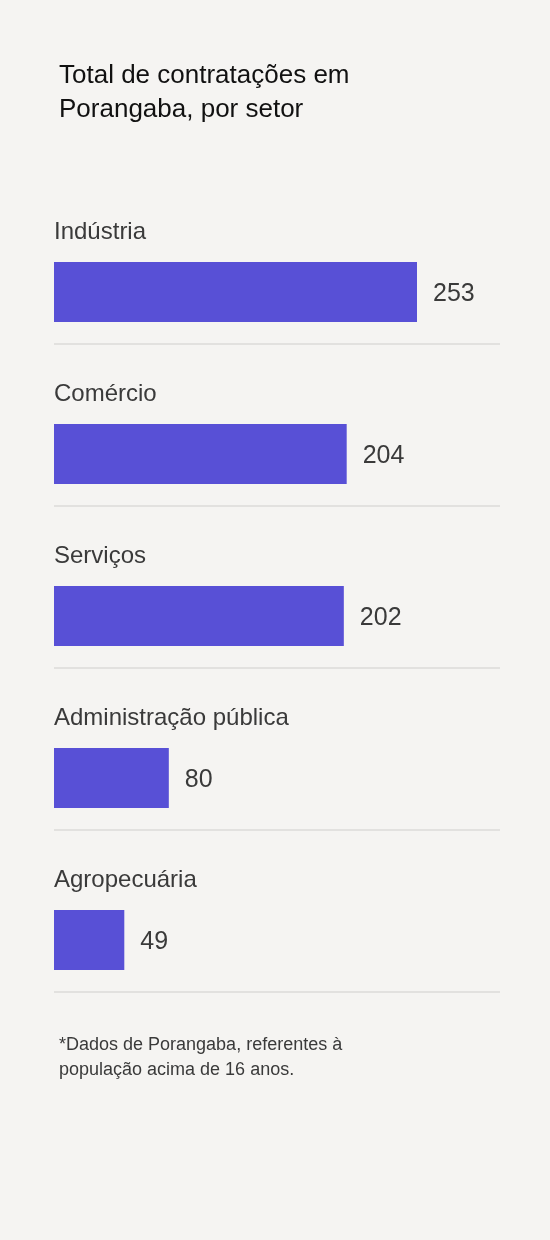 This screenshot has height=1240, width=550. What do you see at coordinates (383, 454) in the screenshot?
I see `data-label: 204` at bounding box center [383, 454].